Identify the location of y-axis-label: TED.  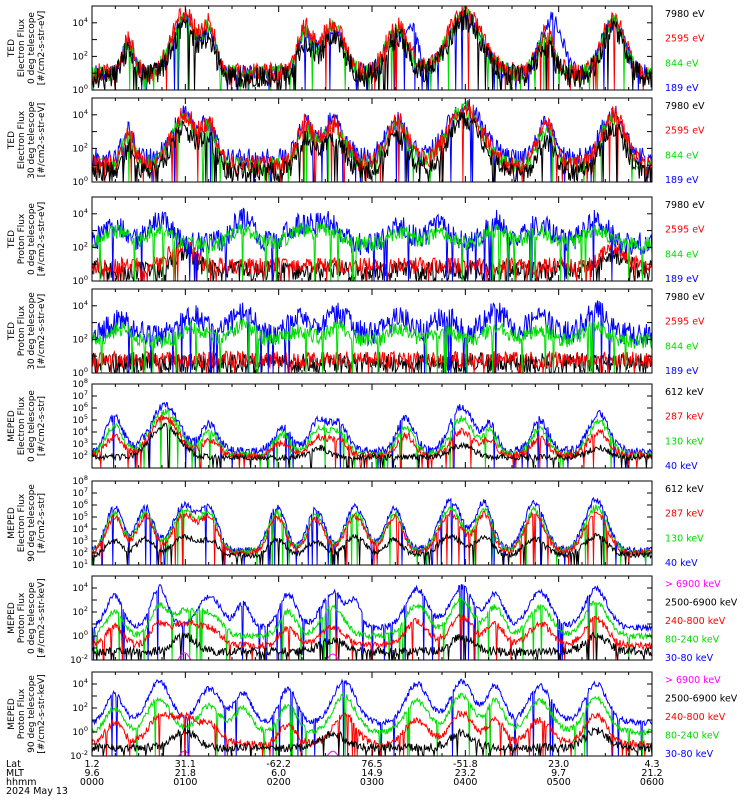
(12, 239).